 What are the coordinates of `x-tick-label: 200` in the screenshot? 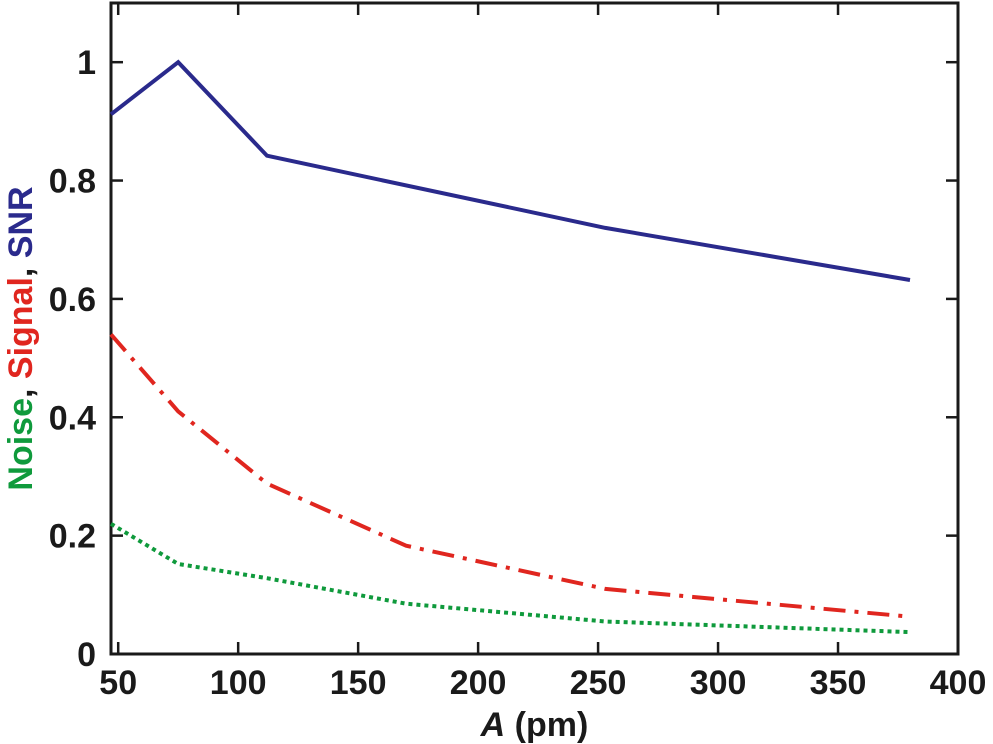 It's located at (478, 683).